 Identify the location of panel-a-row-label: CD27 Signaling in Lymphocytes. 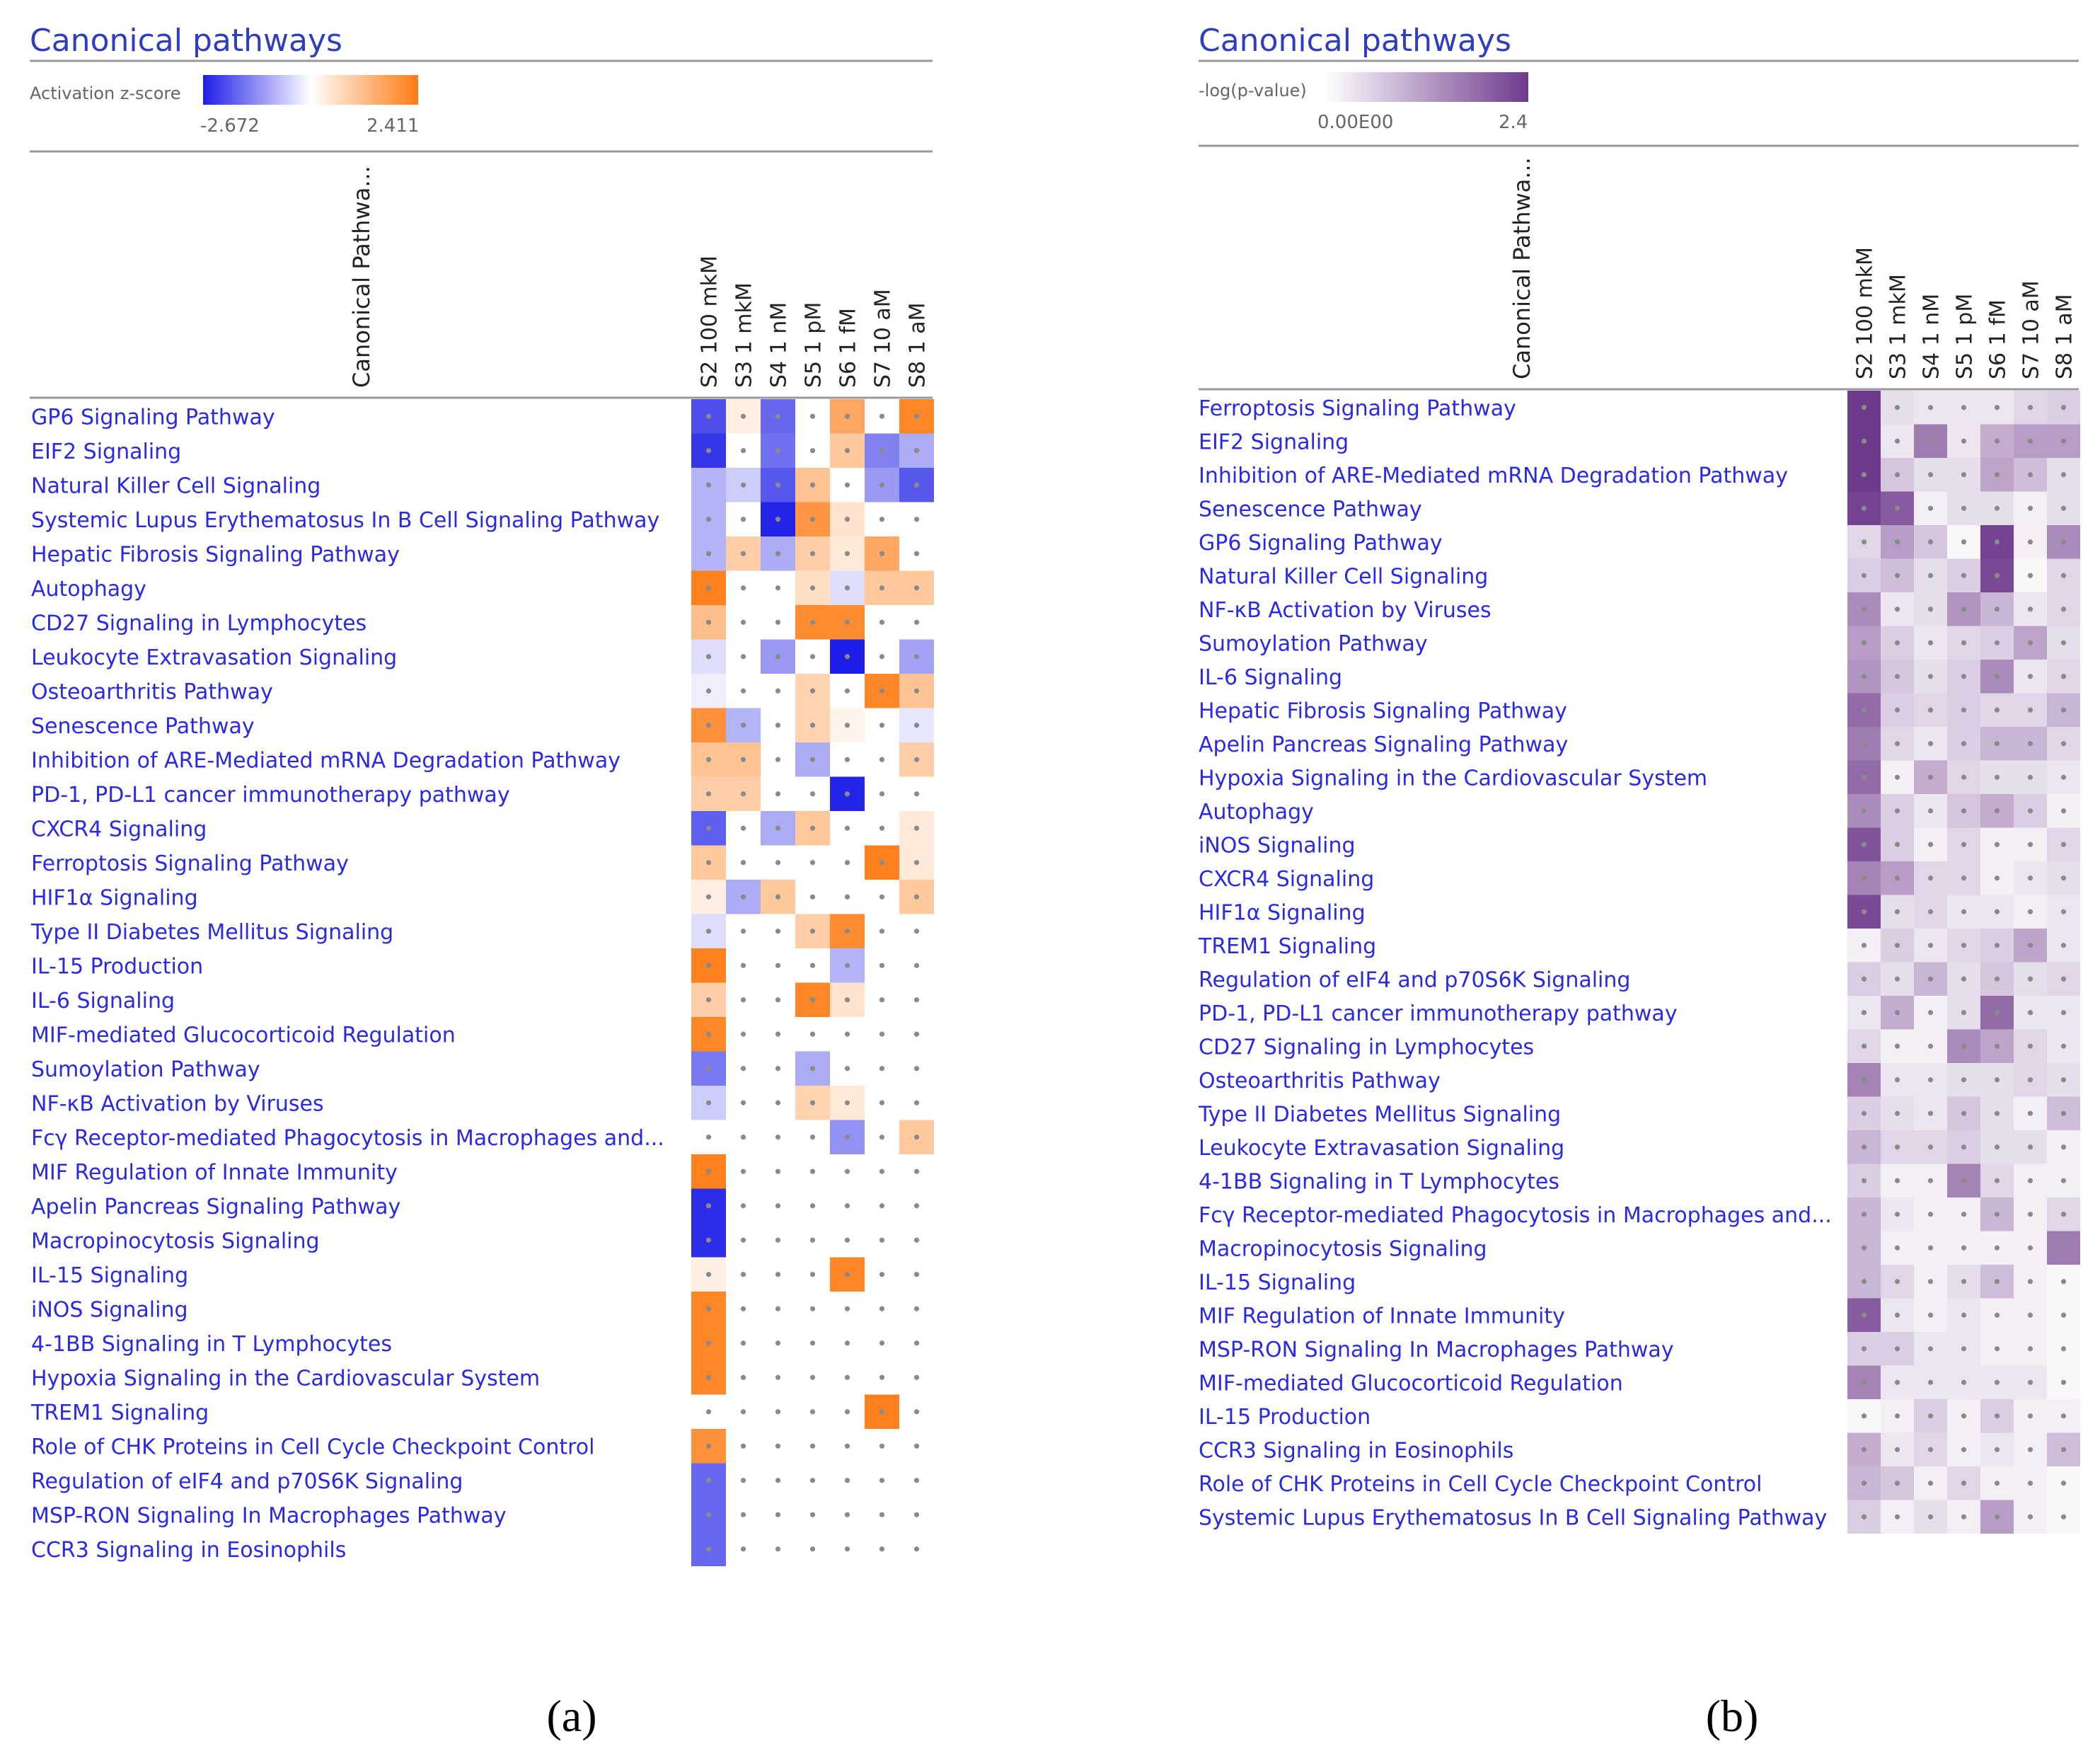
(199, 623).